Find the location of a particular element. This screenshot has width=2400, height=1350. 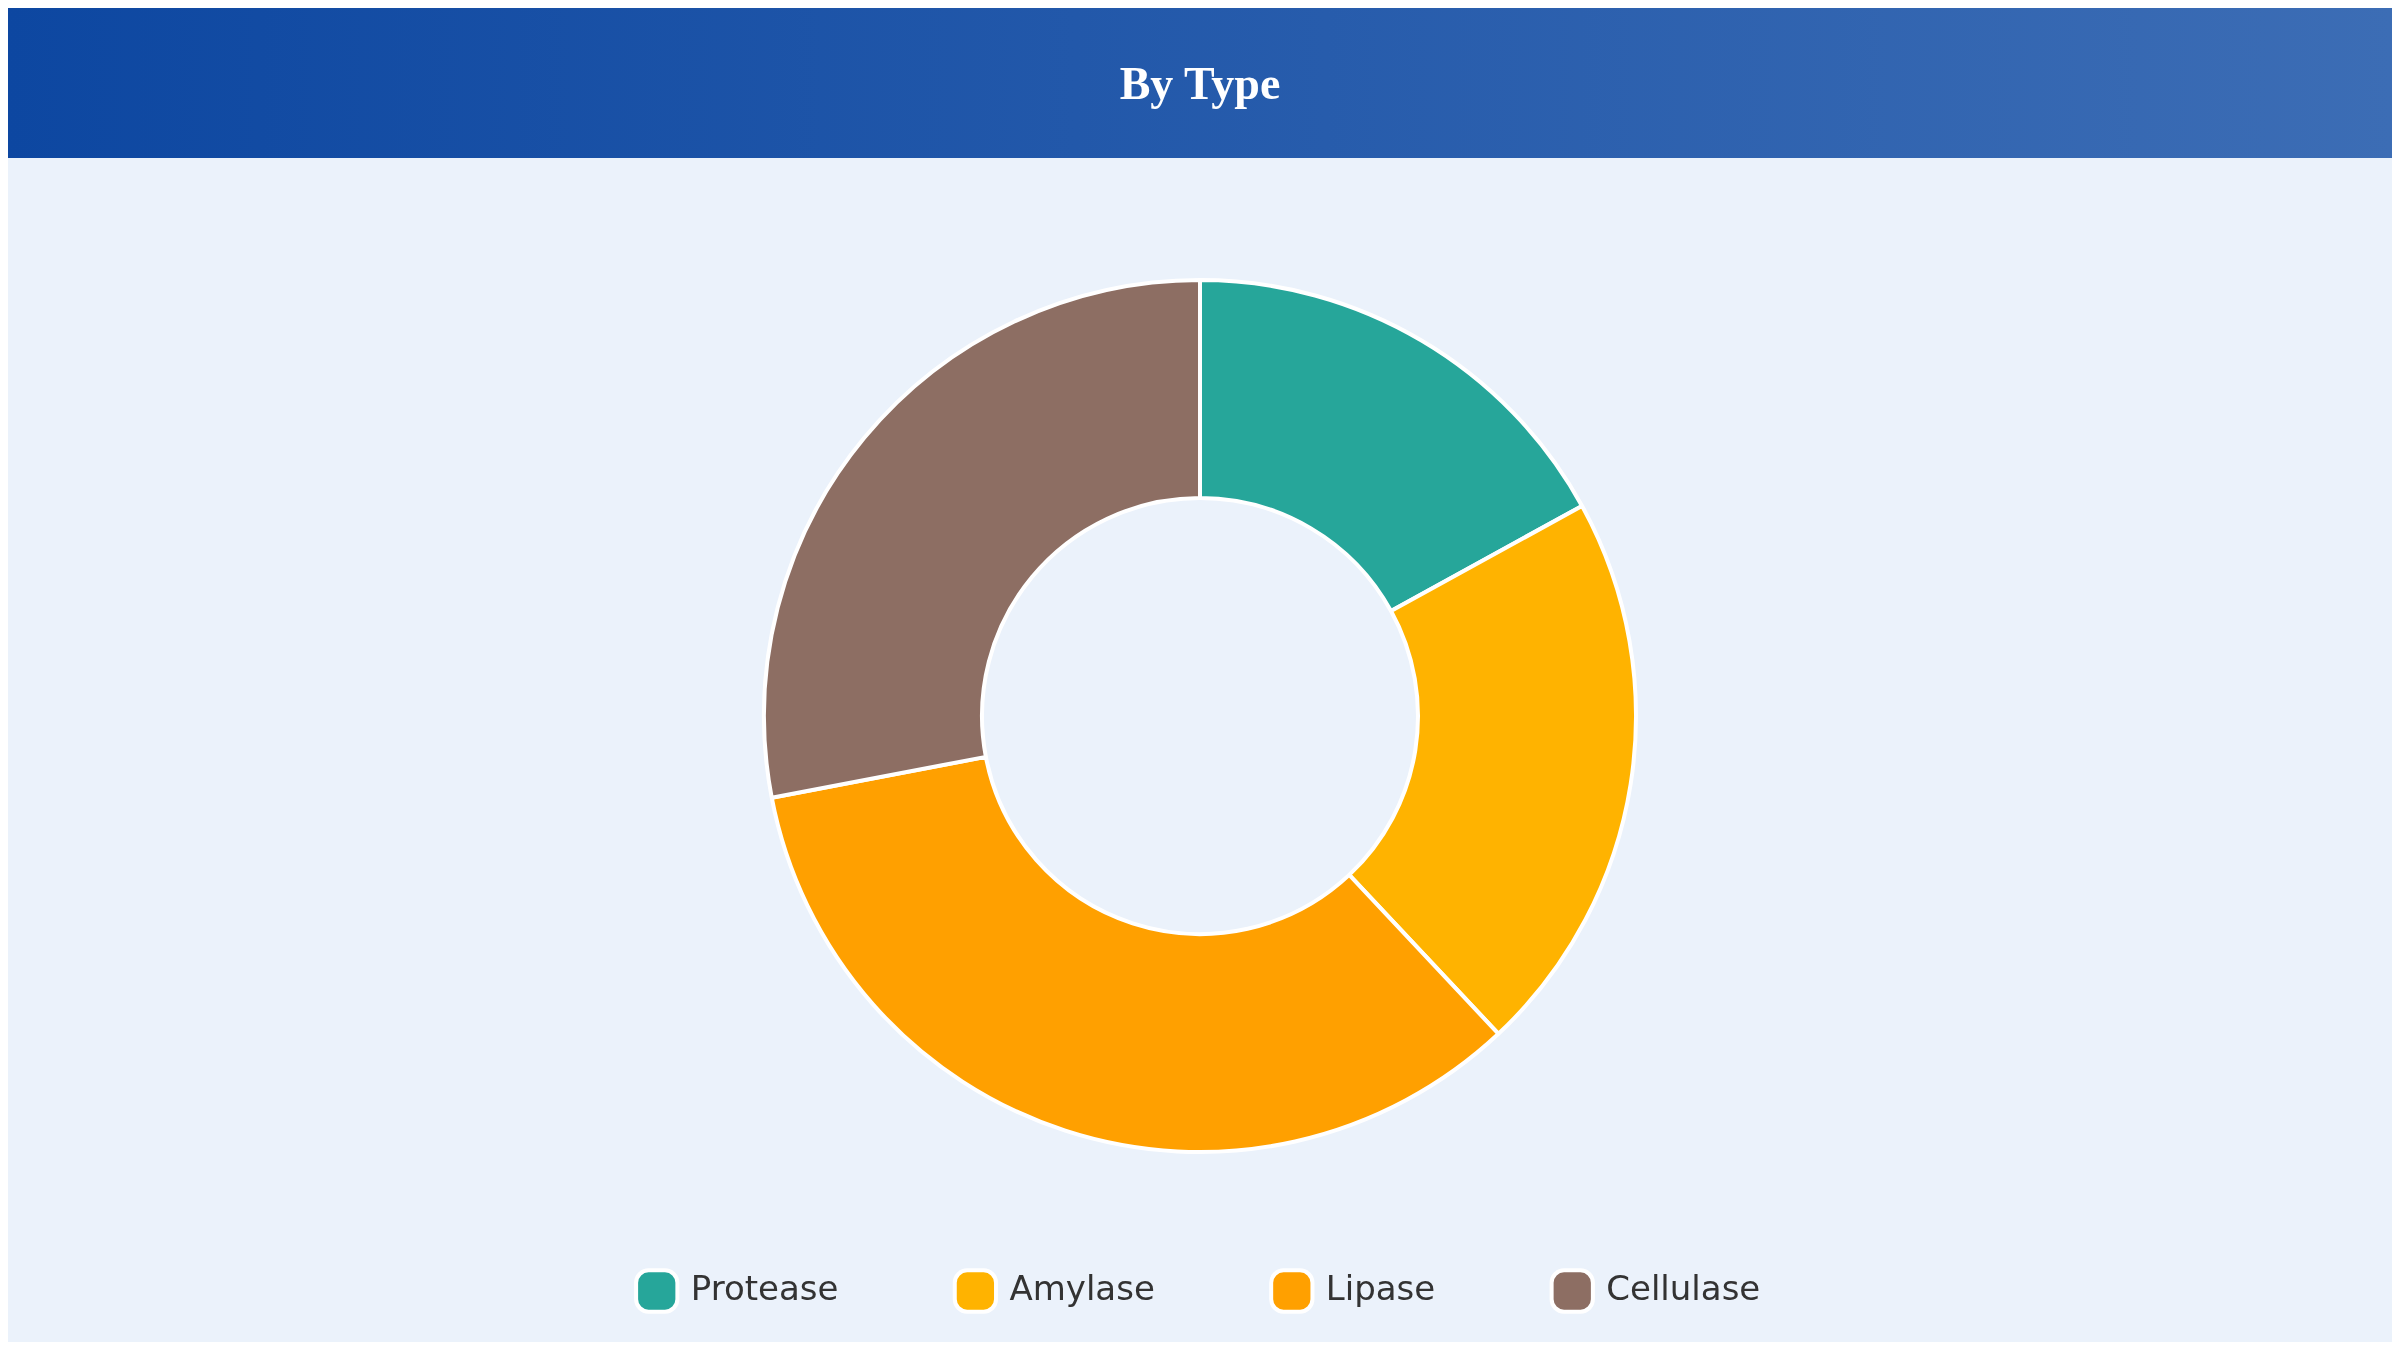

legend-label: Lipase is located at coordinates (1380, 1287).